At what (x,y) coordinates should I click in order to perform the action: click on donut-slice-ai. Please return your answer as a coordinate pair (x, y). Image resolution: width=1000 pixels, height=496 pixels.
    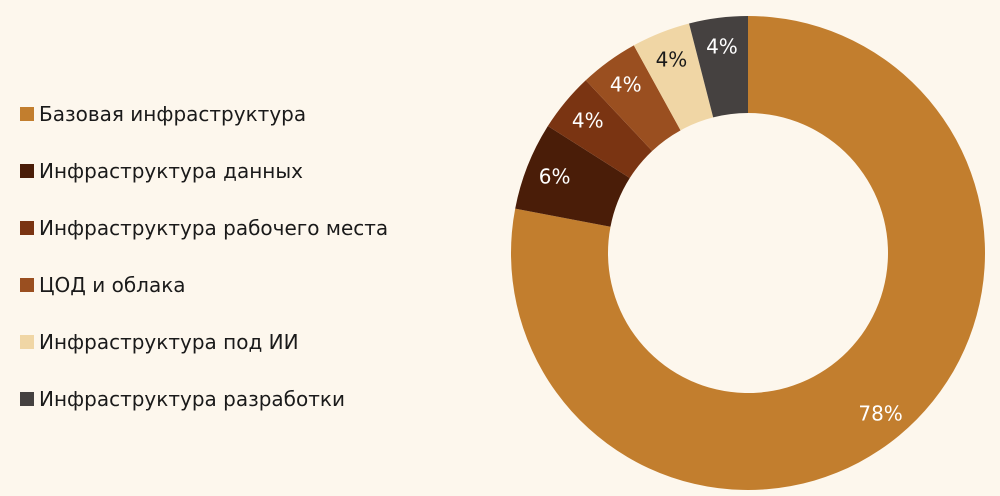
    Looking at the image, I should click on (673, 77).